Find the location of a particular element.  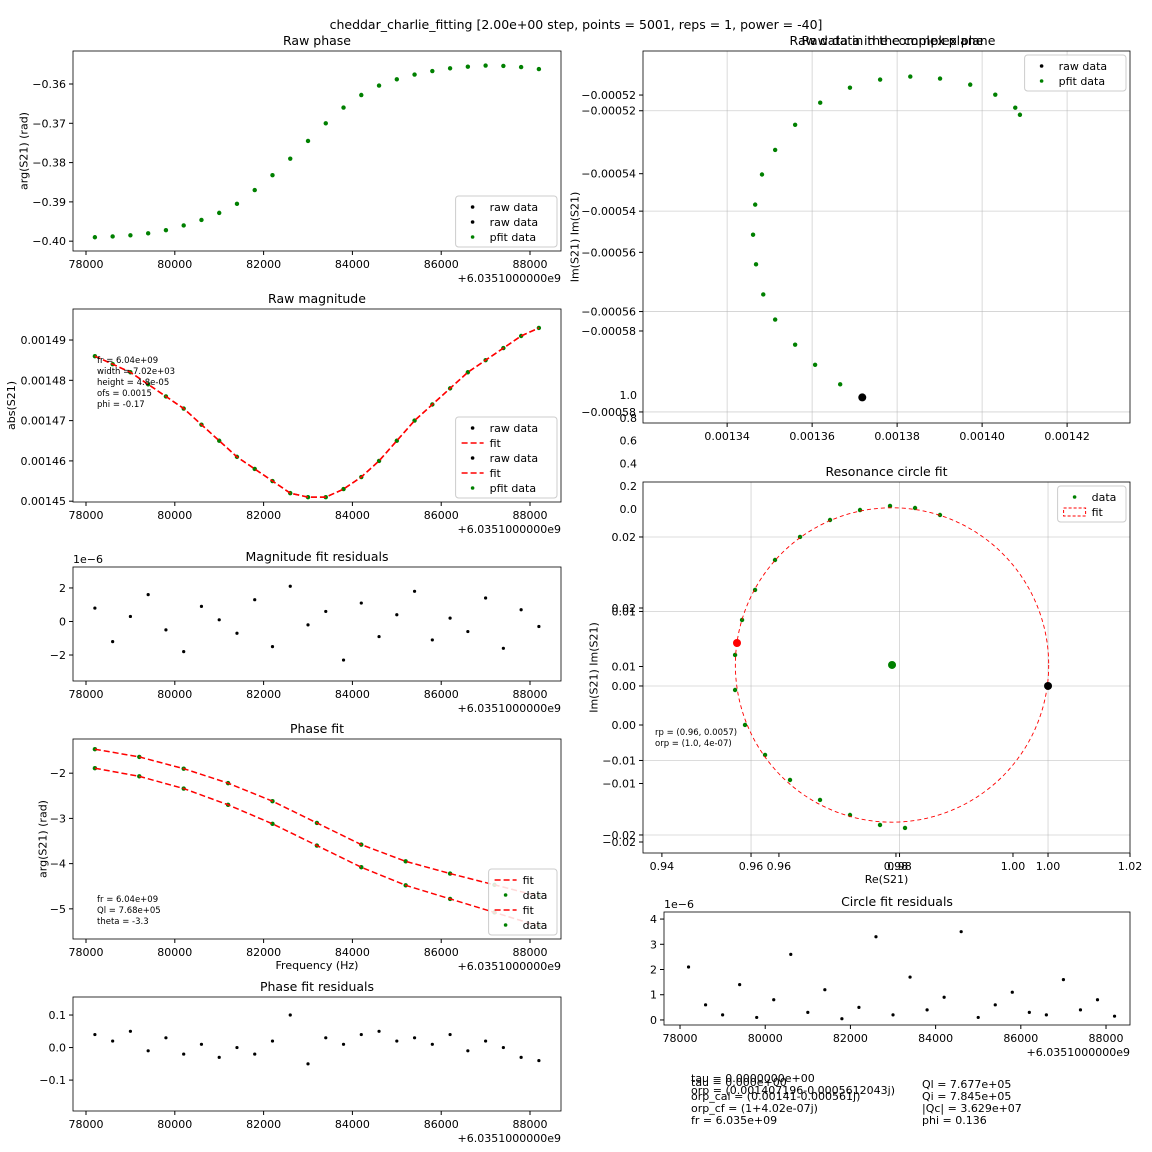

y-tick-label: 0.6 is located at coordinates (629, 441).